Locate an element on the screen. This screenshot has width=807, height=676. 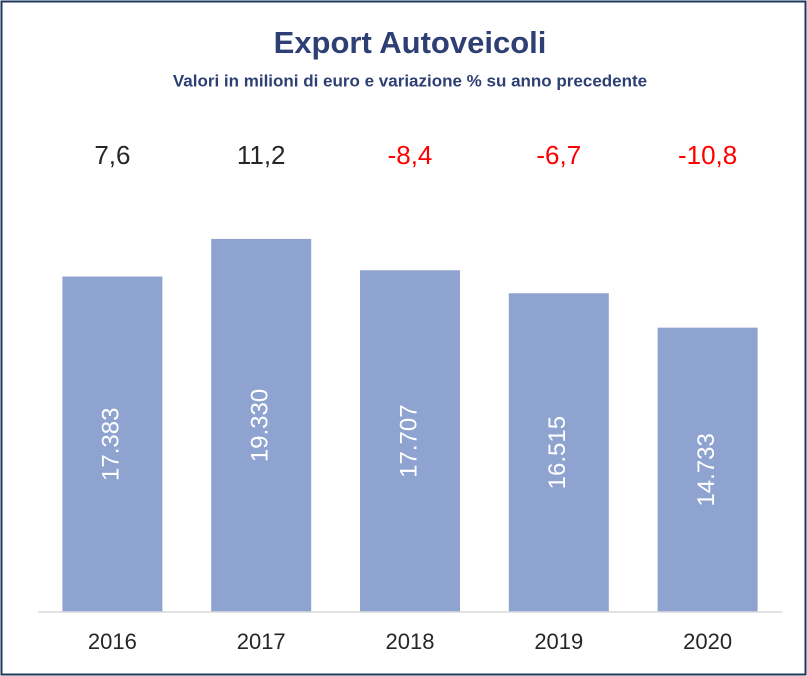
change-label: -10,8 is located at coordinates (707, 155).